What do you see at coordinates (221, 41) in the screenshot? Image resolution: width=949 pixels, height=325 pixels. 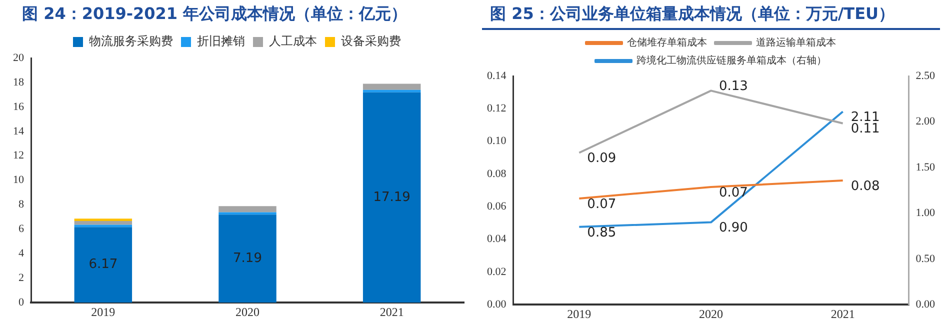 I see `legend-label: 折旧摊销` at bounding box center [221, 41].